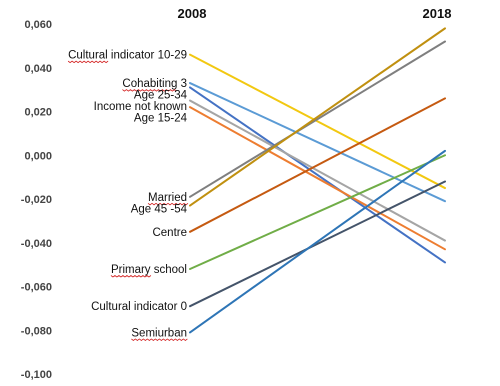 This screenshot has height=386, width=500. What do you see at coordinates (192, 13) in the screenshot?
I see `x-label-2008: 2008` at bounding box center [192, 13].